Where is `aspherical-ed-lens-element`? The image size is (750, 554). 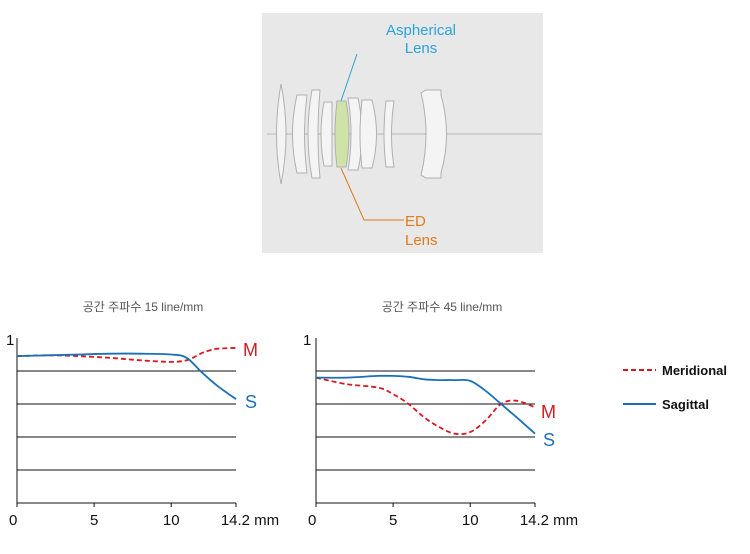
aspherical-ed-lens-element is located at coordinates (342, 134).